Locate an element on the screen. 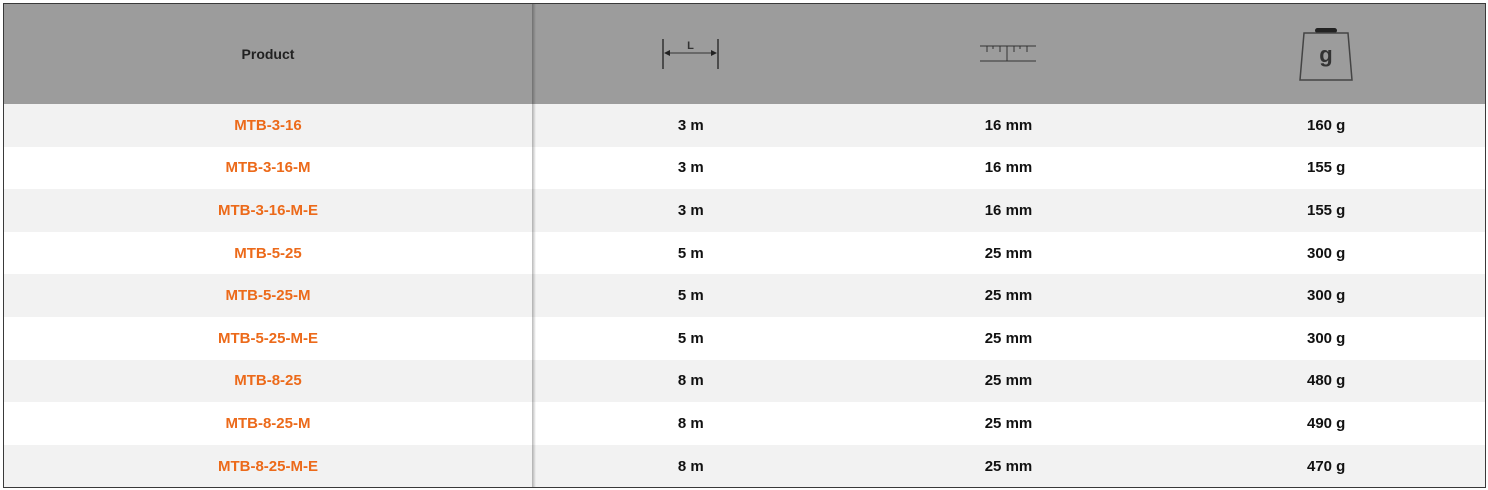  table-row: MTB-3-16 3 m 16 mm 160 g is located at coordinates (744, 125).